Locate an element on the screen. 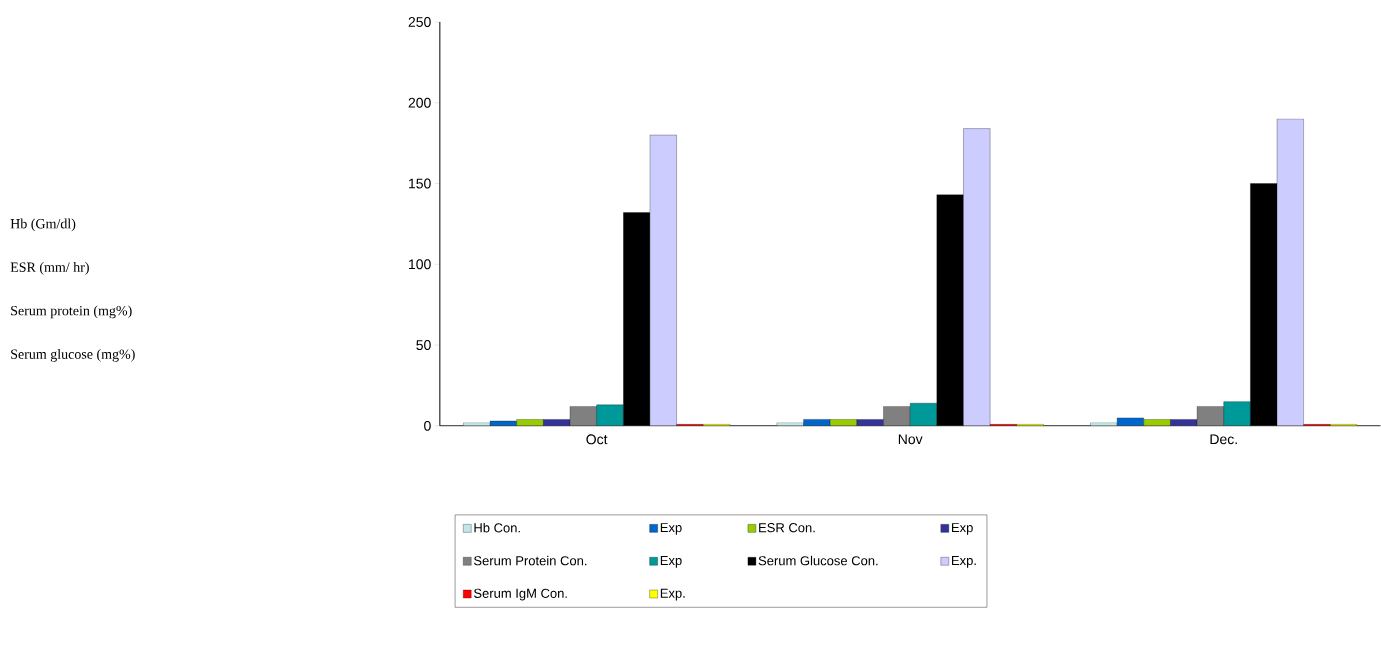  x-tick-label: Dec. is located at coordinates (1223, 439).